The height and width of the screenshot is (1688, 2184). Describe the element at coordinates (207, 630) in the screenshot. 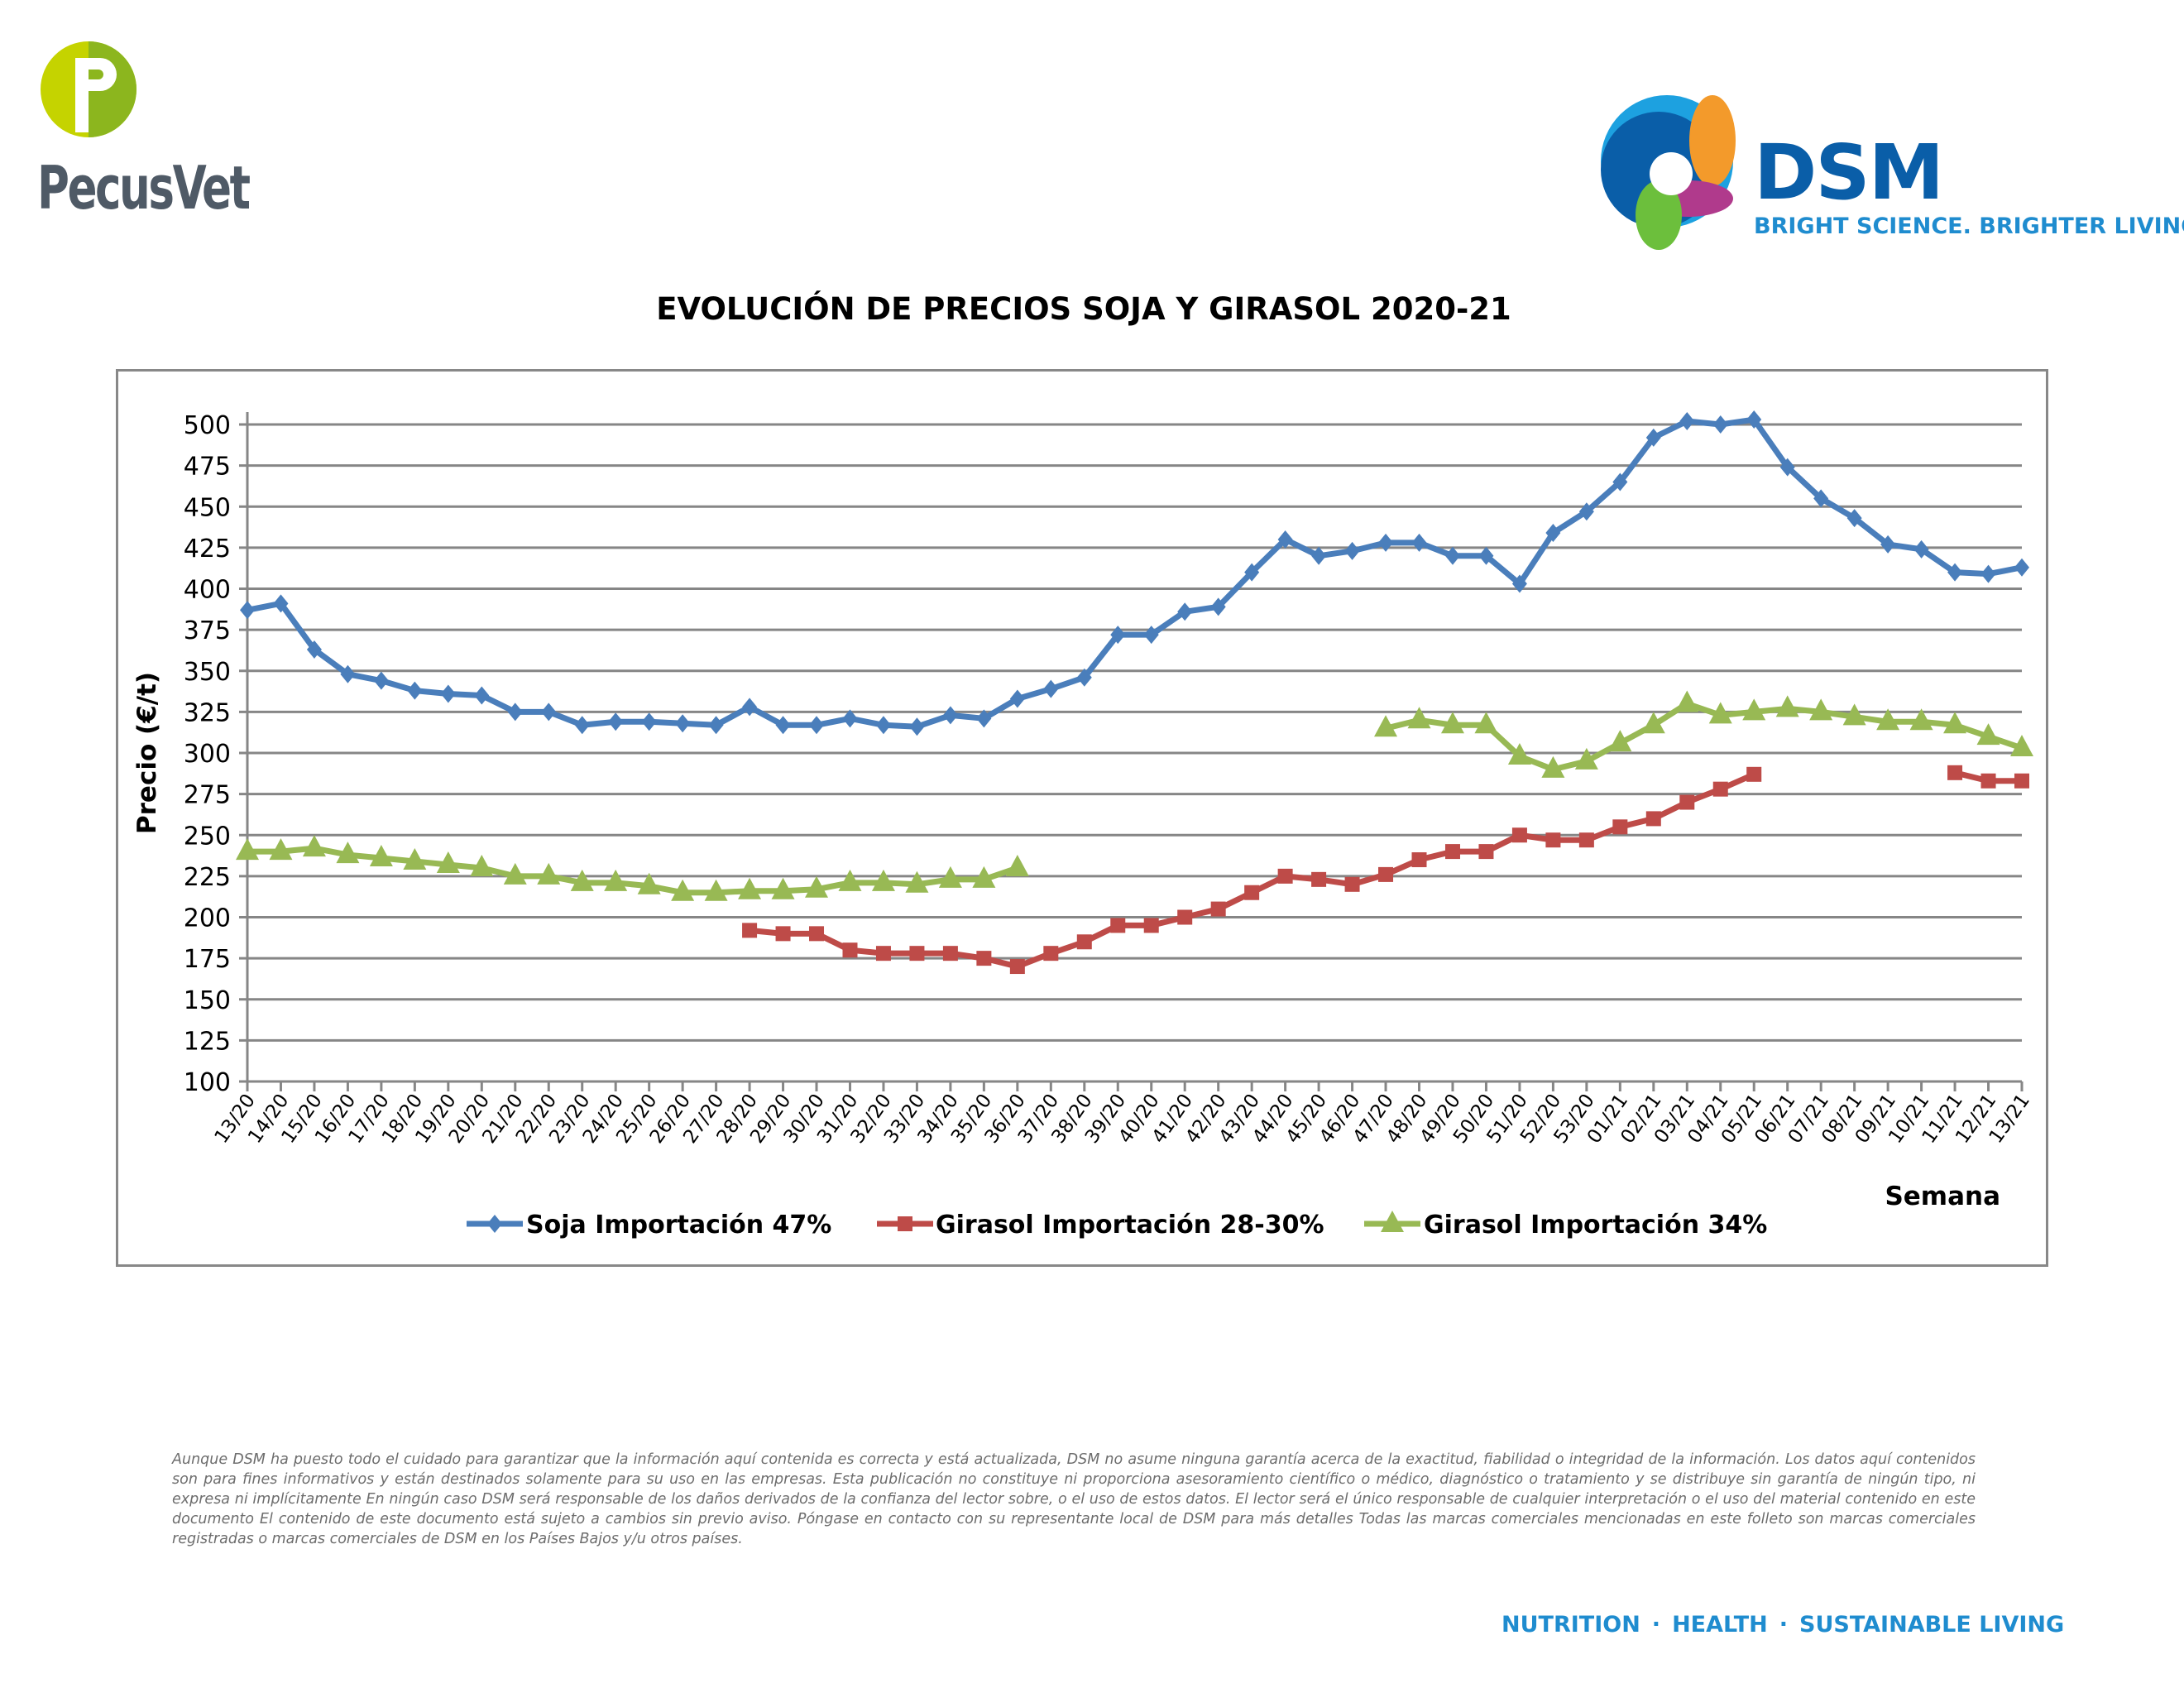

I see `y-tick-label: 375` at that location.